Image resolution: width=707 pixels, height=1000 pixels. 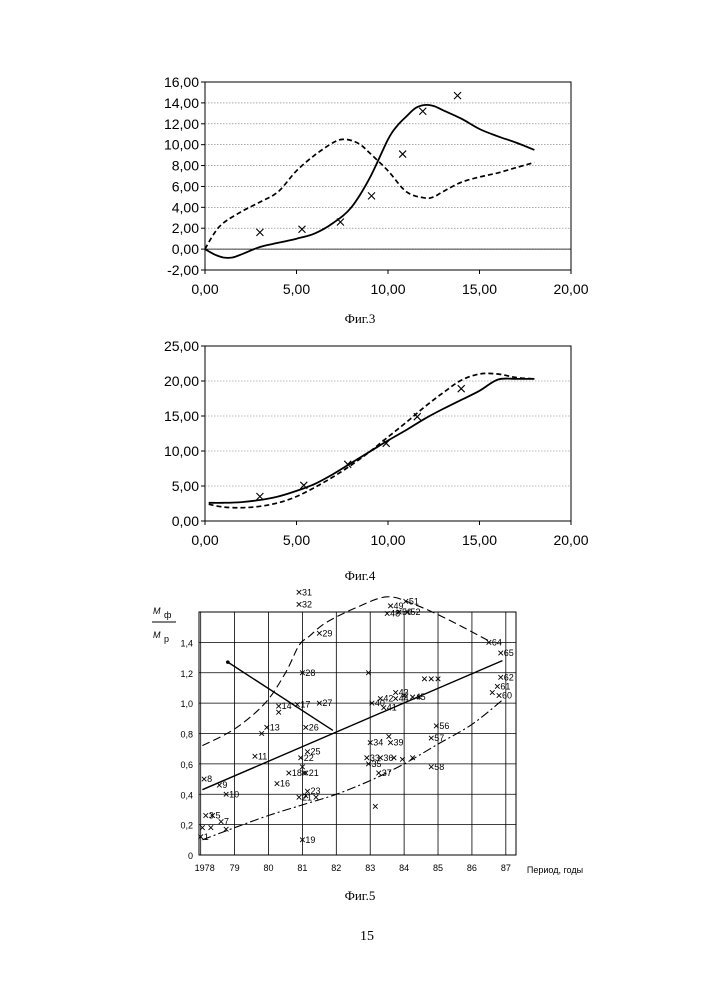 I want to click on y-tick-label: 6,00, so click(x=185, y=186).